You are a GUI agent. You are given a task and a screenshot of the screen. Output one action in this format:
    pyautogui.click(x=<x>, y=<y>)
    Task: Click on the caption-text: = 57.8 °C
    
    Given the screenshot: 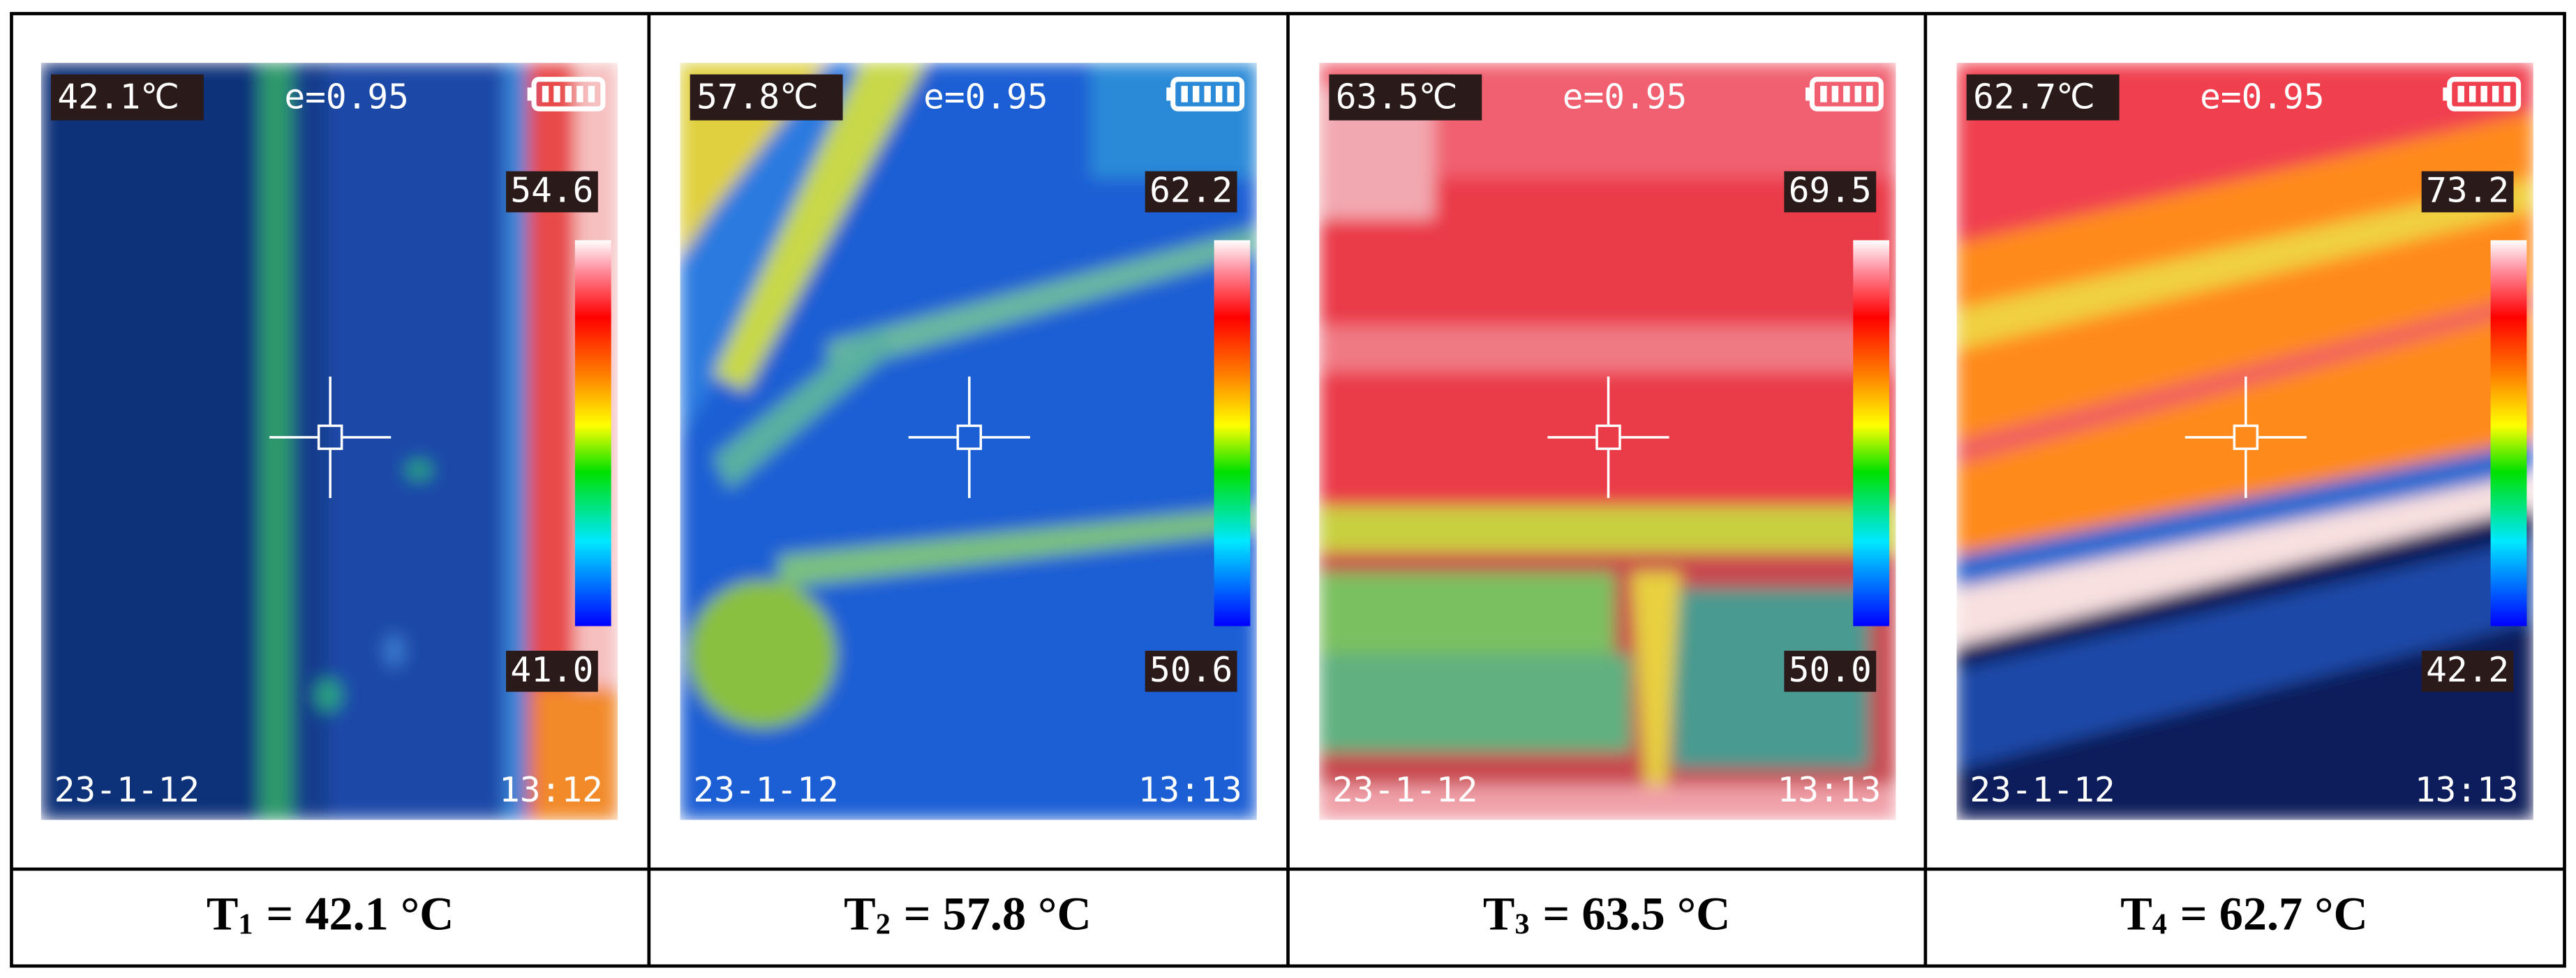 What is the action you would take?
    pyautogui.click(x=998, y=914)
    